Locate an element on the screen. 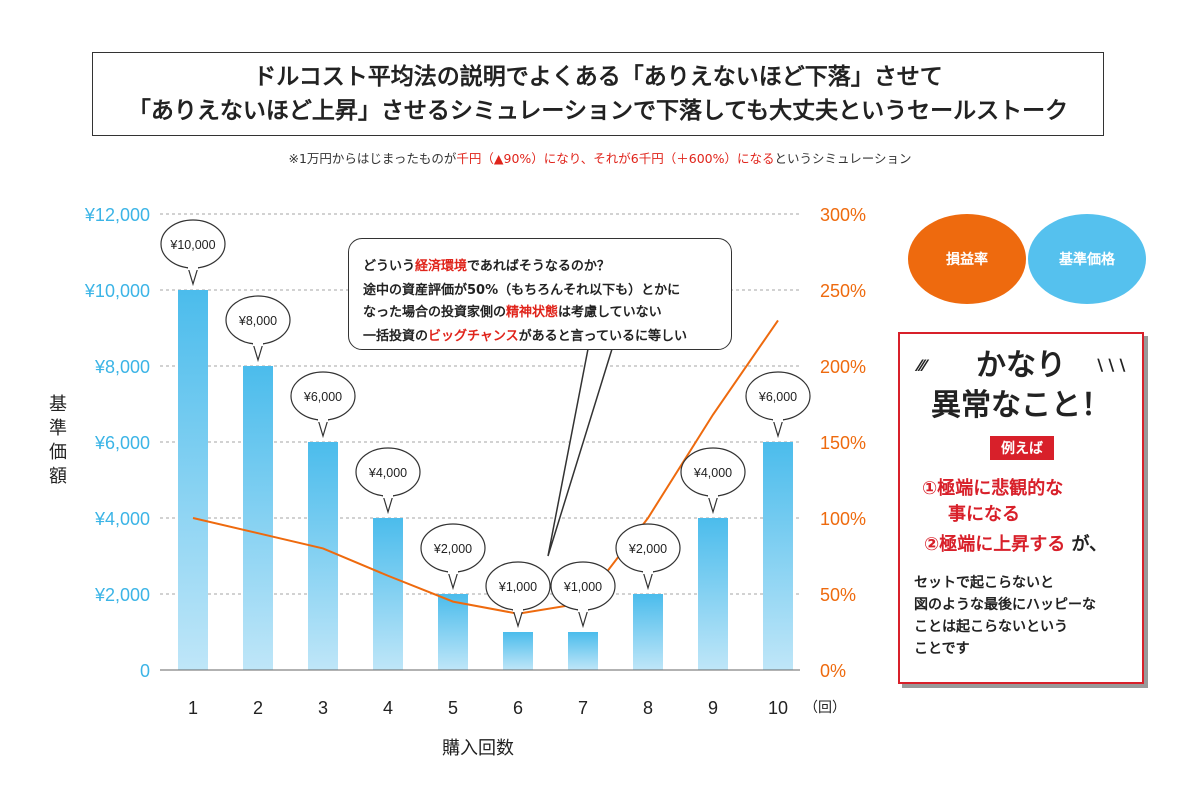 Image resolution: width=1200 pixels, height=808 pixels. subtitle-part-3: というシミュレーション is located at coordinates (843, 158).